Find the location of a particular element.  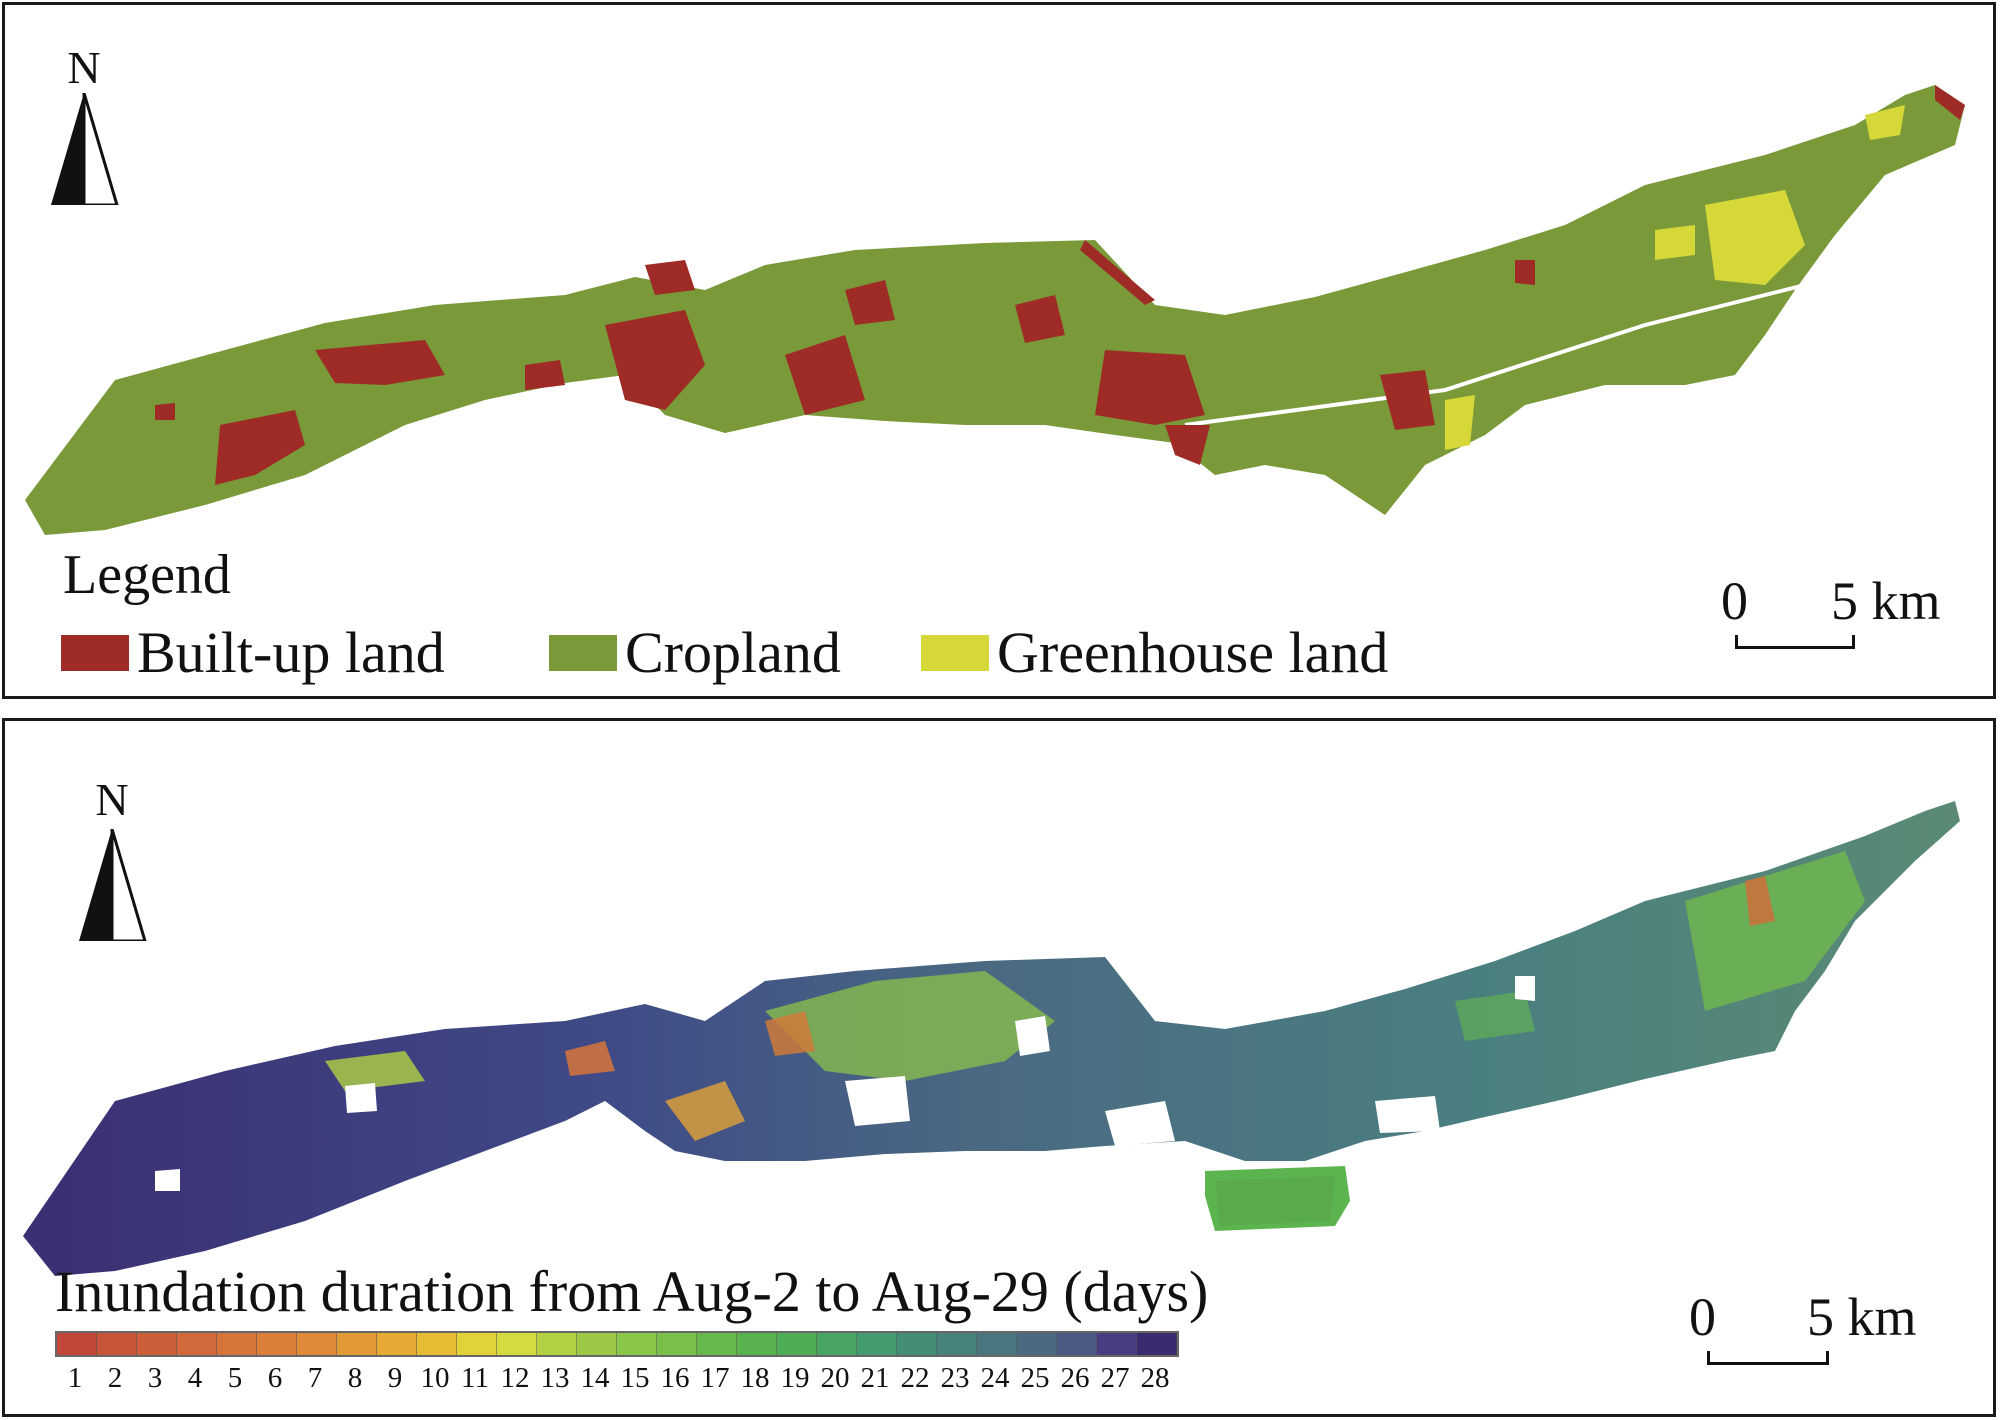

colorbar-tick-label: 20 is located at coordinates (835, 1378).